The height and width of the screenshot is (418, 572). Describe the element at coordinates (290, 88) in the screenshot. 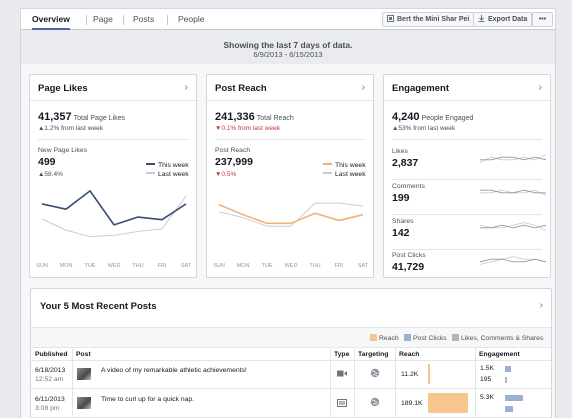

I see `post-reach-header: Post Reach ›` at that location.